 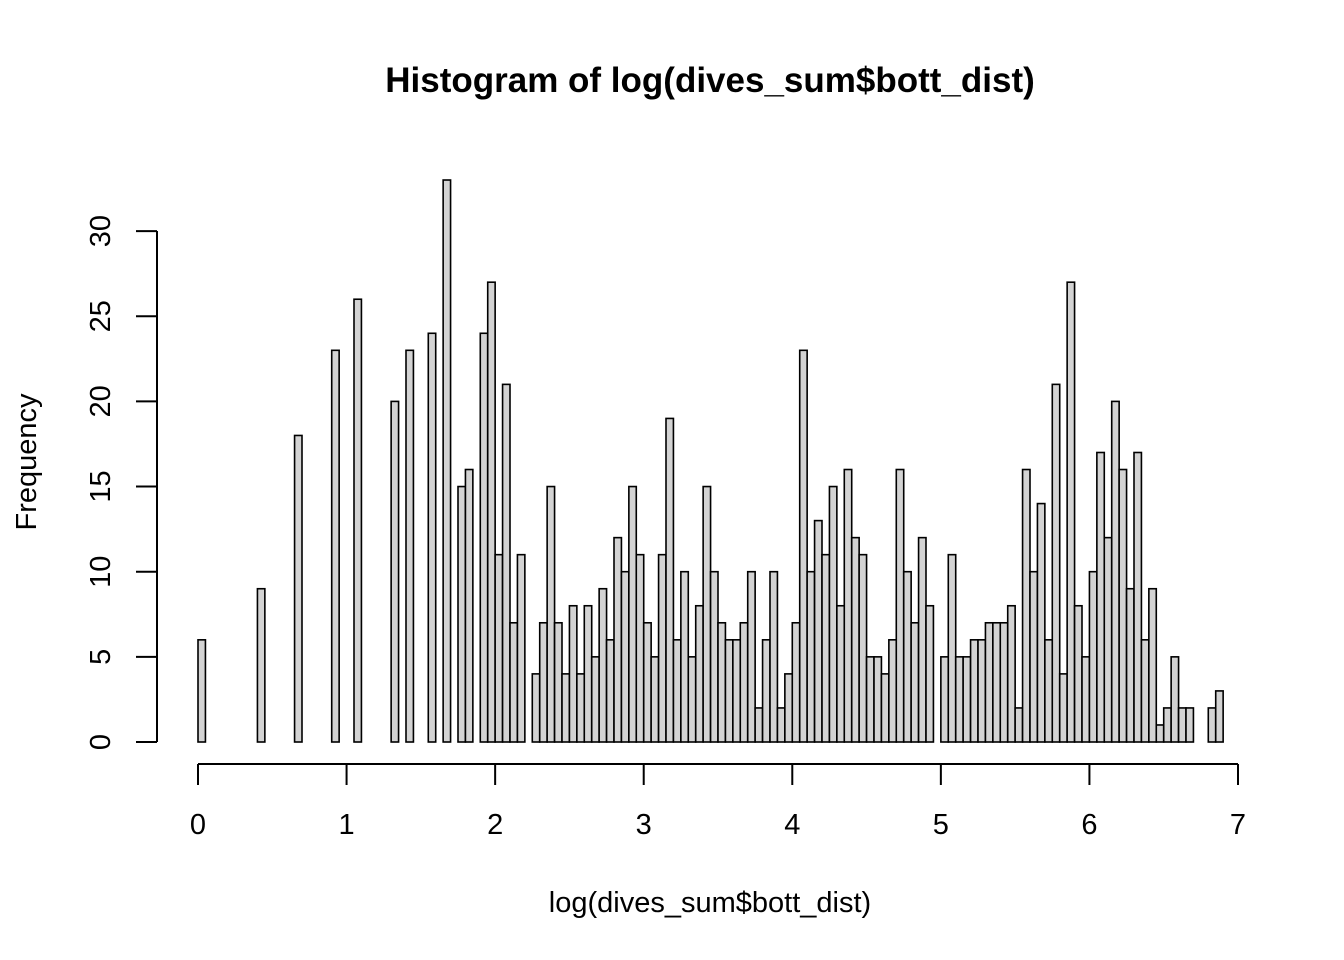 What do you see at coordinates (792, 825) in the screenshot?
I see `x-tick-label: 4` at bounding box center [792, 825].